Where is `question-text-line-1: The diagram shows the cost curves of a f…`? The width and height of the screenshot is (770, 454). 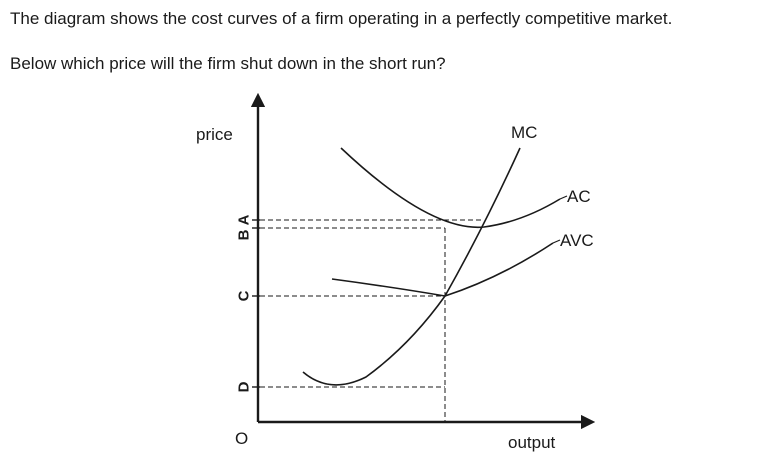 question-text-line-1: The diagram shows the cost curves of a f… is located at coordinates (341, 18).